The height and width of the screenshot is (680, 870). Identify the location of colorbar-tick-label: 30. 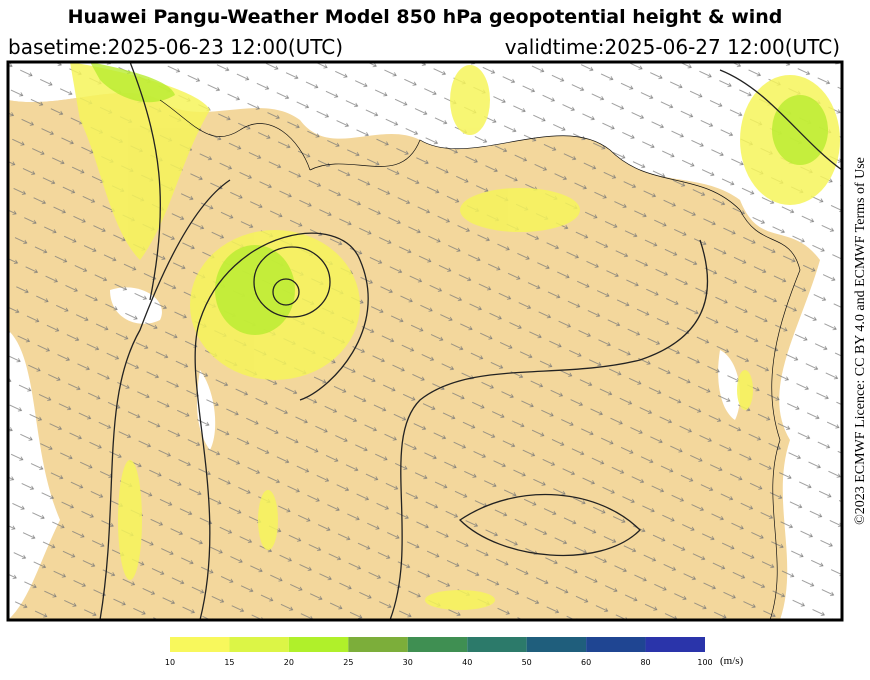
(408, 662).